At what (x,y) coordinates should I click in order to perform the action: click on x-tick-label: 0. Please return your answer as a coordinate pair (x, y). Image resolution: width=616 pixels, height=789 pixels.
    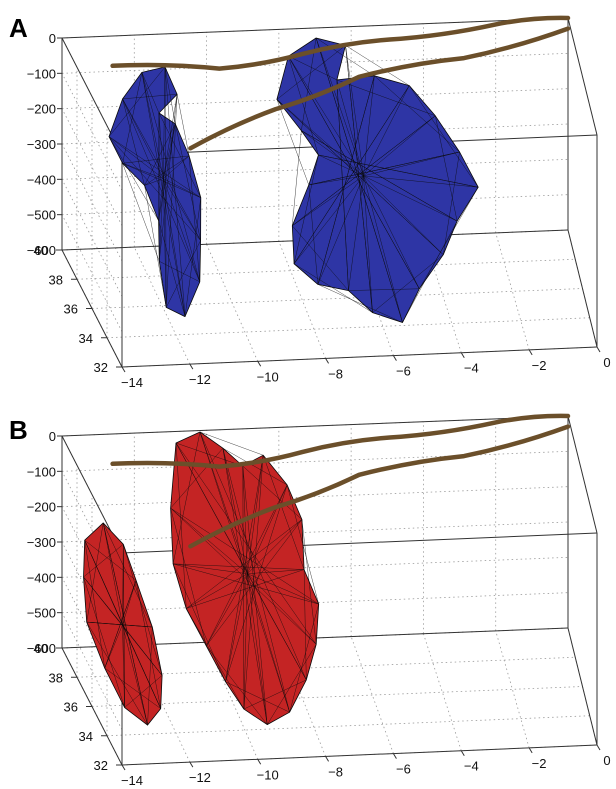
    Looking at the image, I should click on (606, 362).